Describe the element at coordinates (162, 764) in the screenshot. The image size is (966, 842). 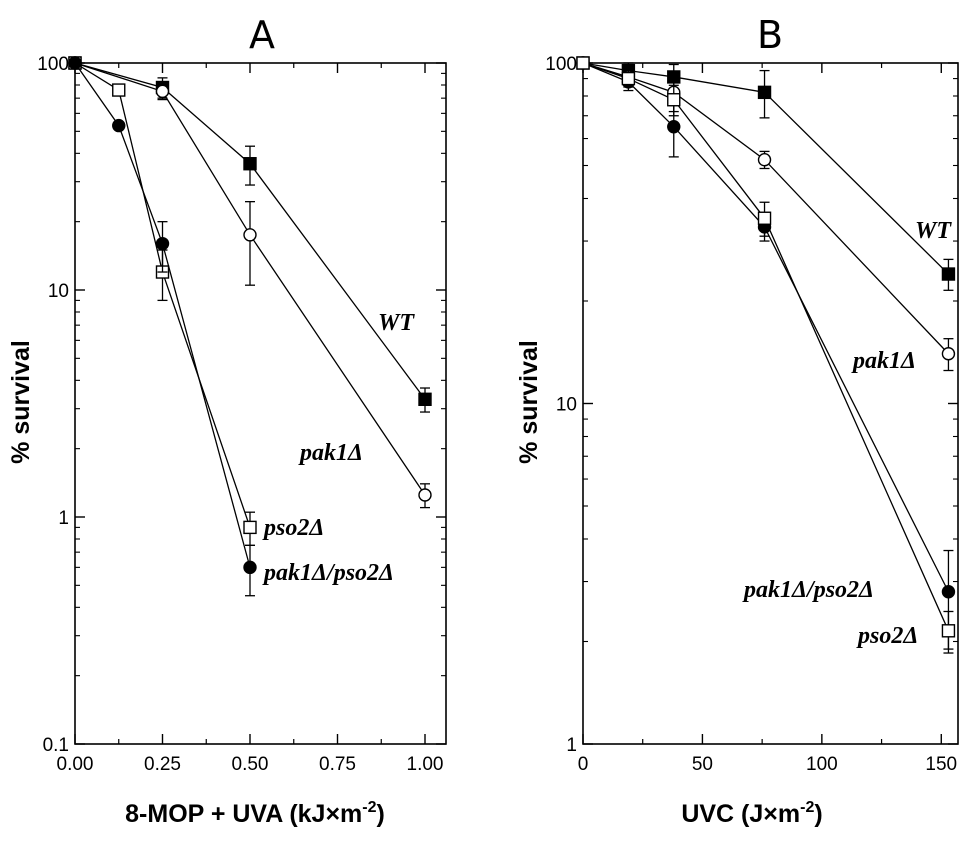
I see `panel-a-x-tick-label: 0.25` at that location.